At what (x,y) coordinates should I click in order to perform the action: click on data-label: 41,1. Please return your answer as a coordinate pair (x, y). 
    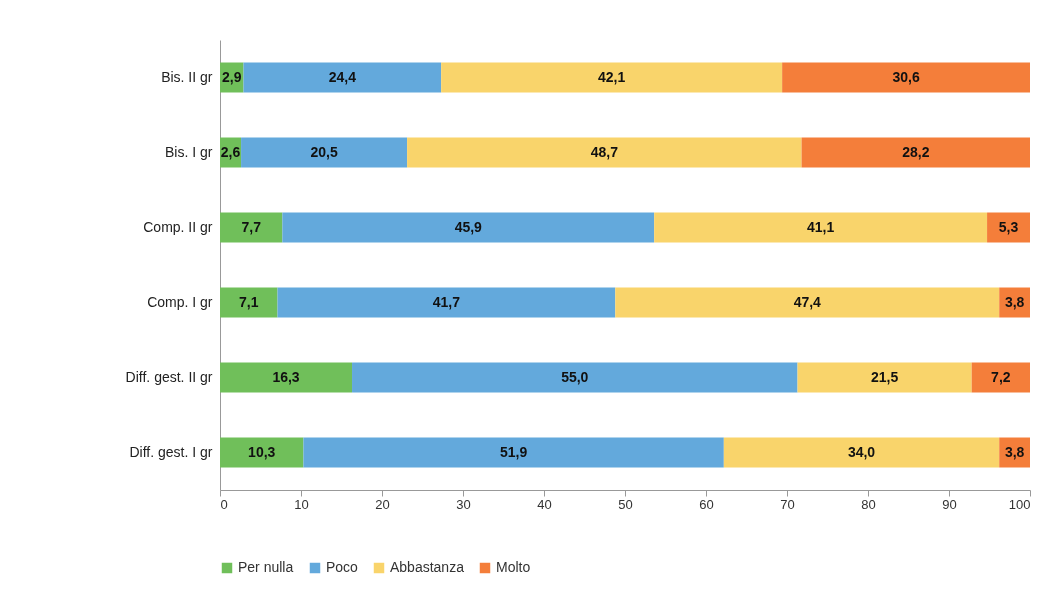
    Looking at the image, I should click on (820, 226).